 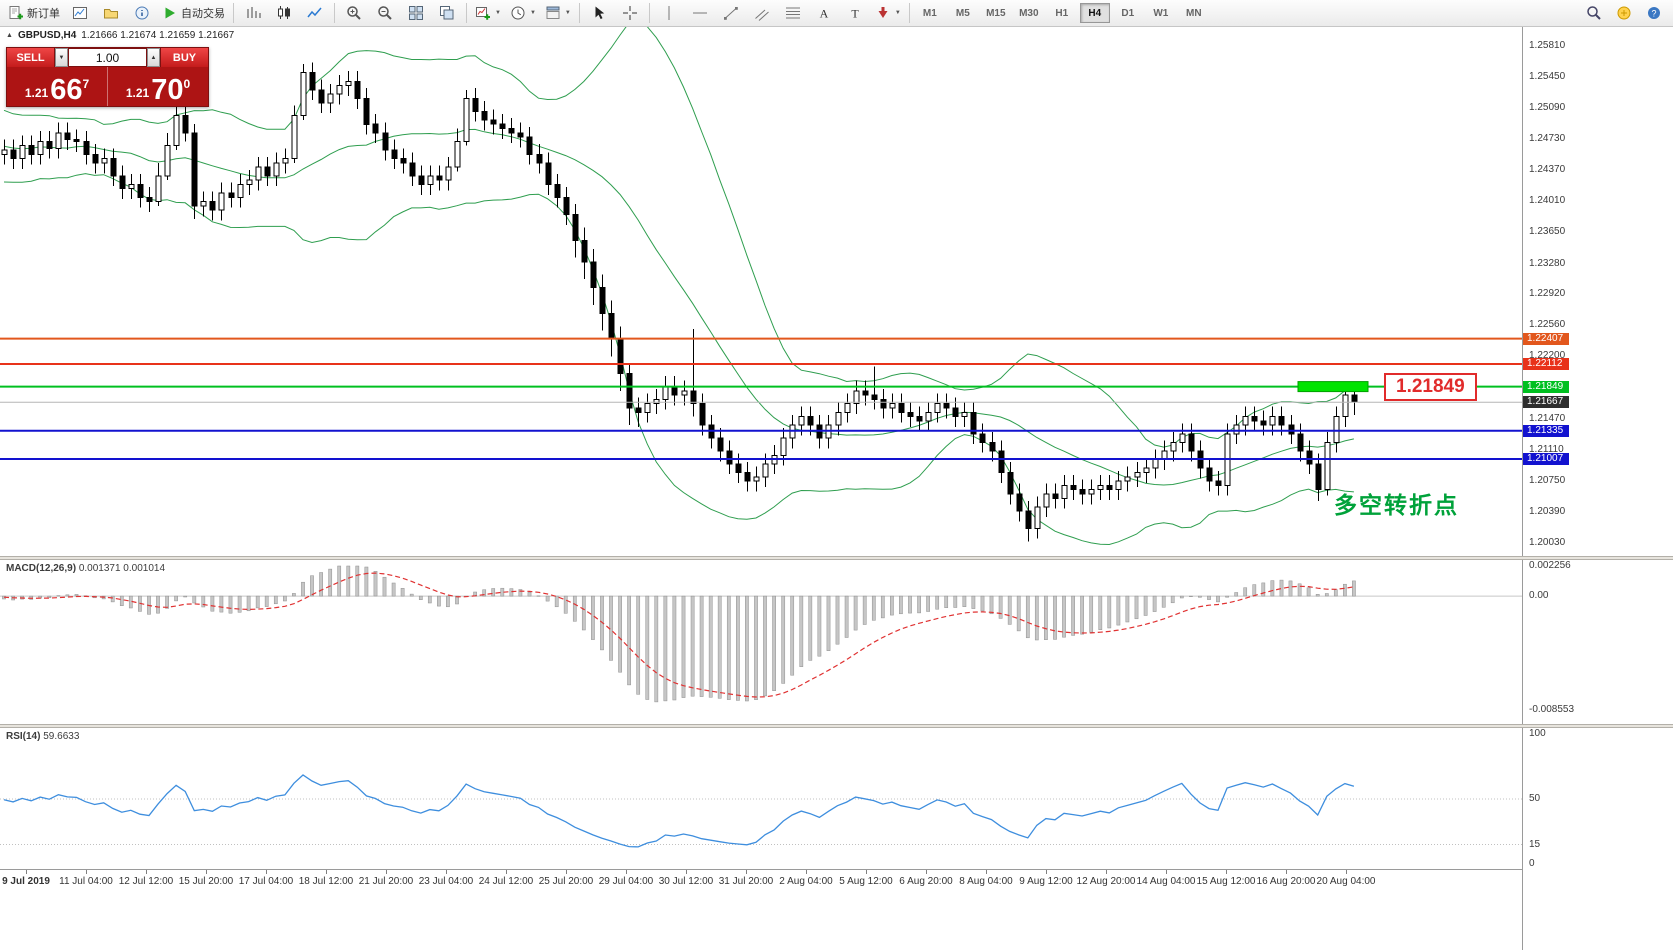 What do you see at coordinates (1535, 844) in the screenshot?
I see `rsi-scale-label: 15` at bounding box center [1535, 844].